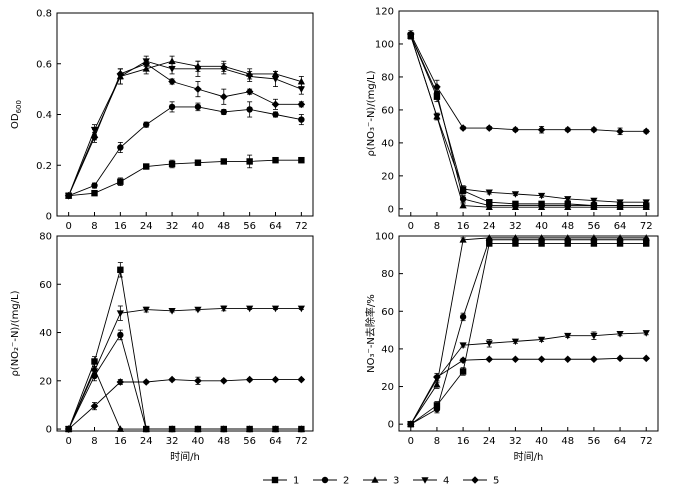 The height and width of the screenshot is (494, 679). What do you see at coordinates (391, 209) in the screenshot?
I see `y-tick-label: 0` at bounding box center [391, 209].